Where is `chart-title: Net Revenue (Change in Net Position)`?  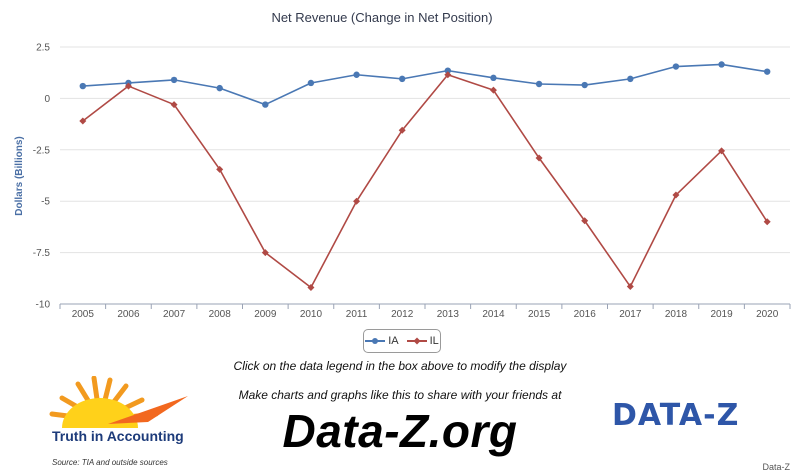 chart-title: Net Revenue (Change in Net Position) is located at coordinates (381, 17).